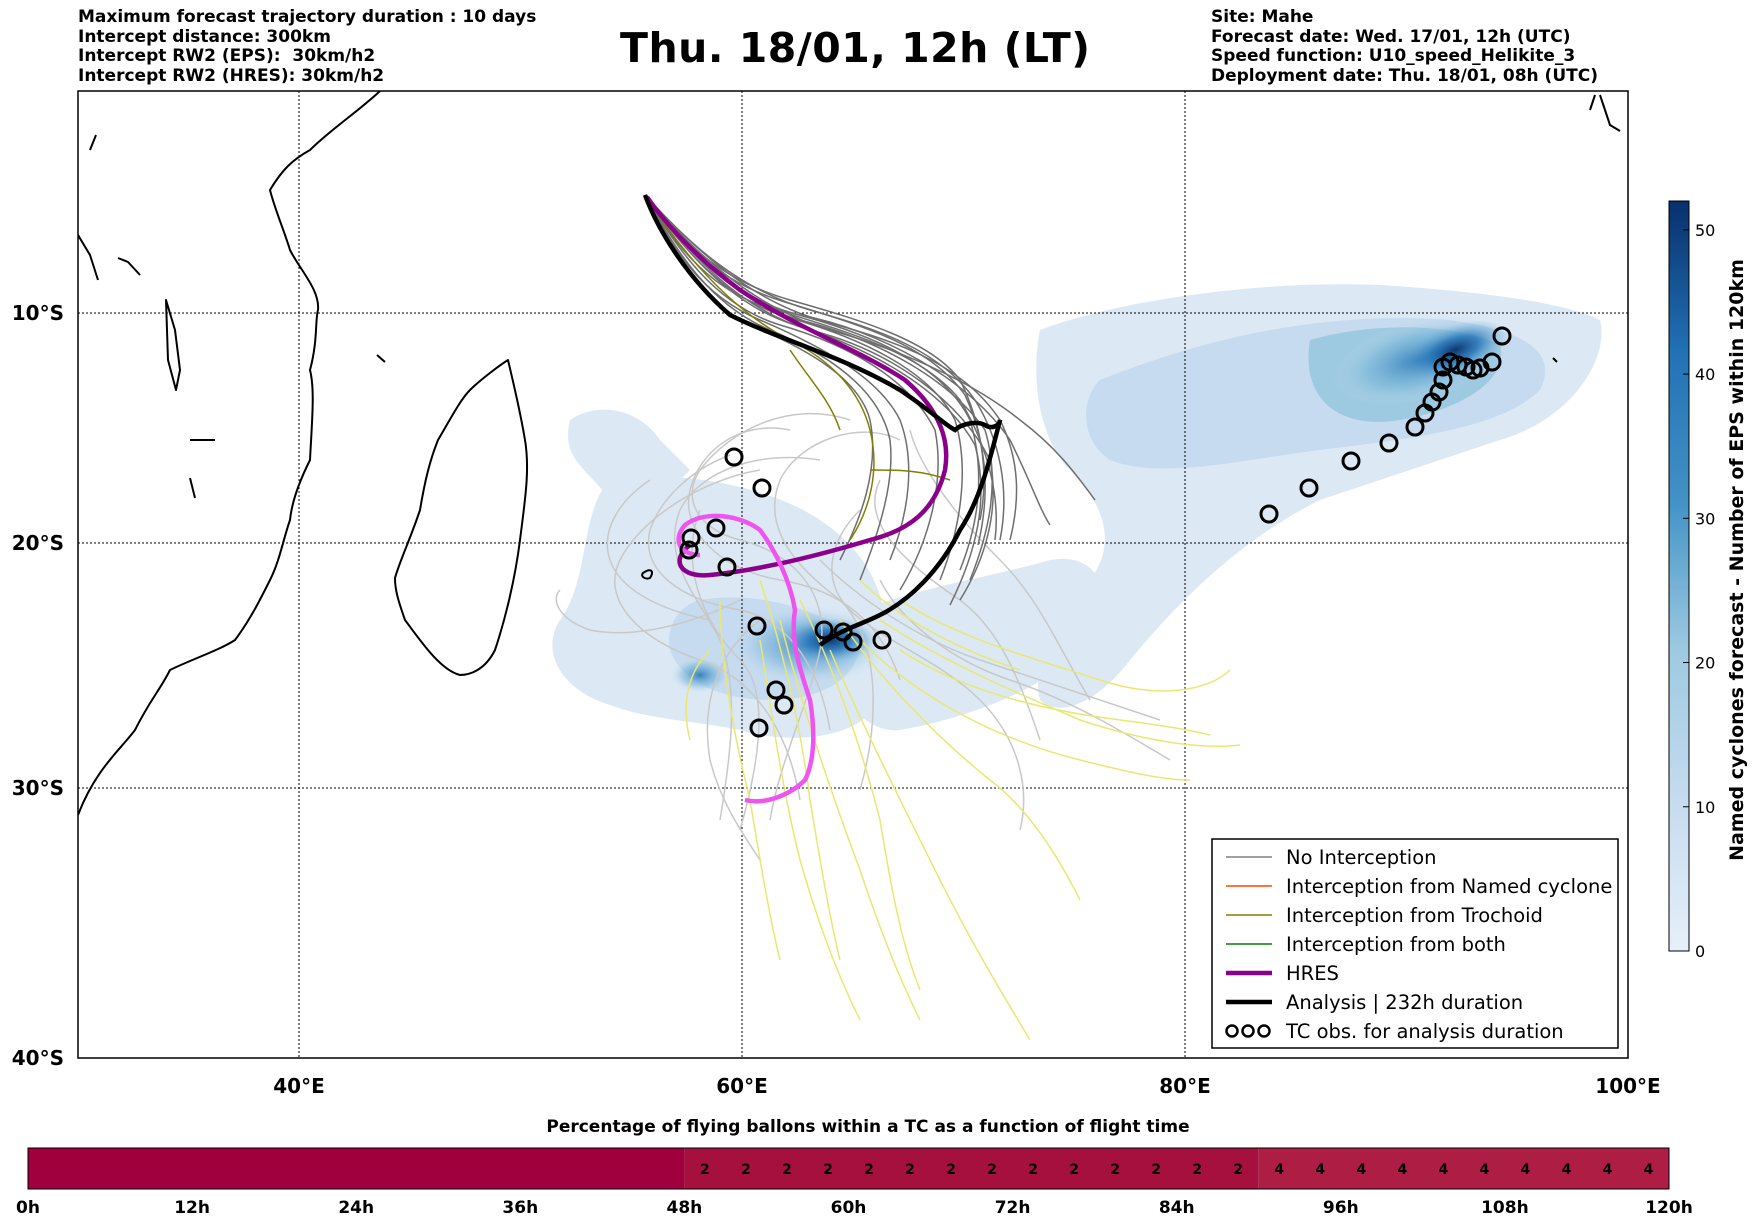  What do you see at coordinates (966, 1086) in the screenshot?
I see `longitude-labels: 40°E 60°E 80°E 100°E` at bounding box center [966, 1086].